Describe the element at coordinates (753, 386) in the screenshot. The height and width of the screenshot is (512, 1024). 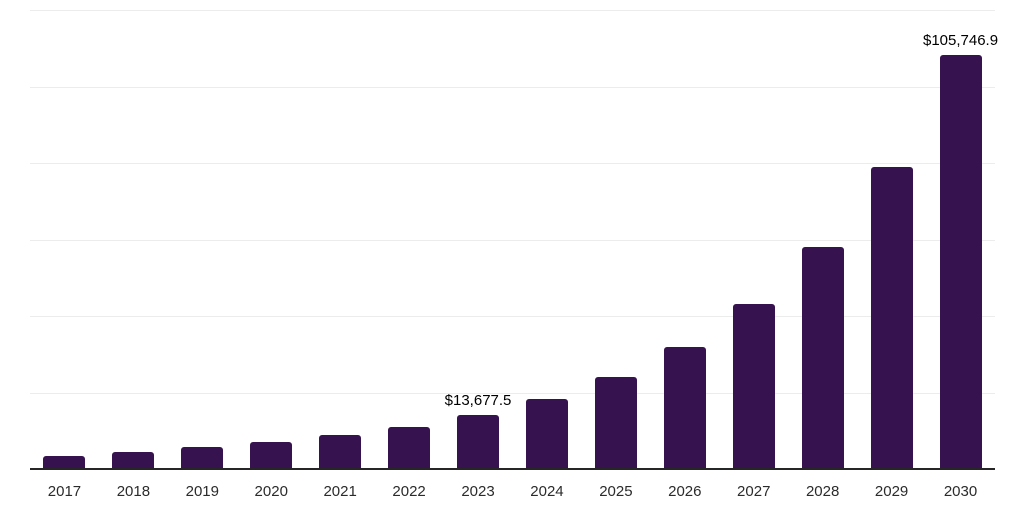
I see `bar-2027` at that location.